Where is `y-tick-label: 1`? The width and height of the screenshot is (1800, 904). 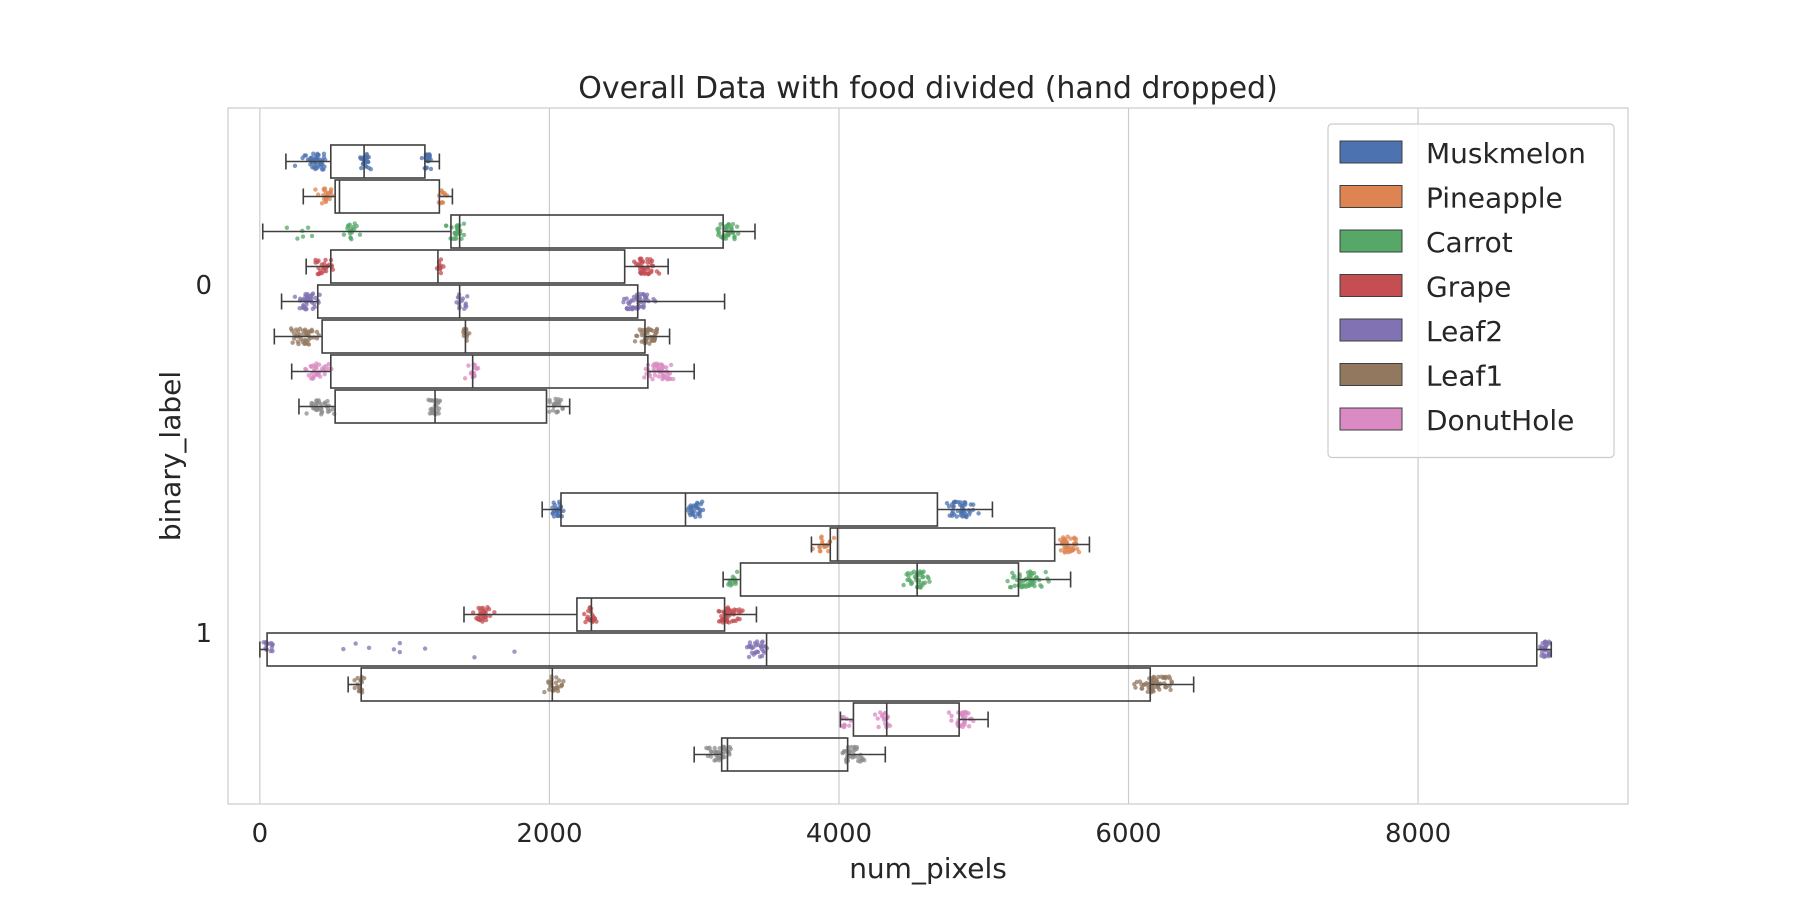 y-tick-label: 1 is located at coordinates (203, 634).